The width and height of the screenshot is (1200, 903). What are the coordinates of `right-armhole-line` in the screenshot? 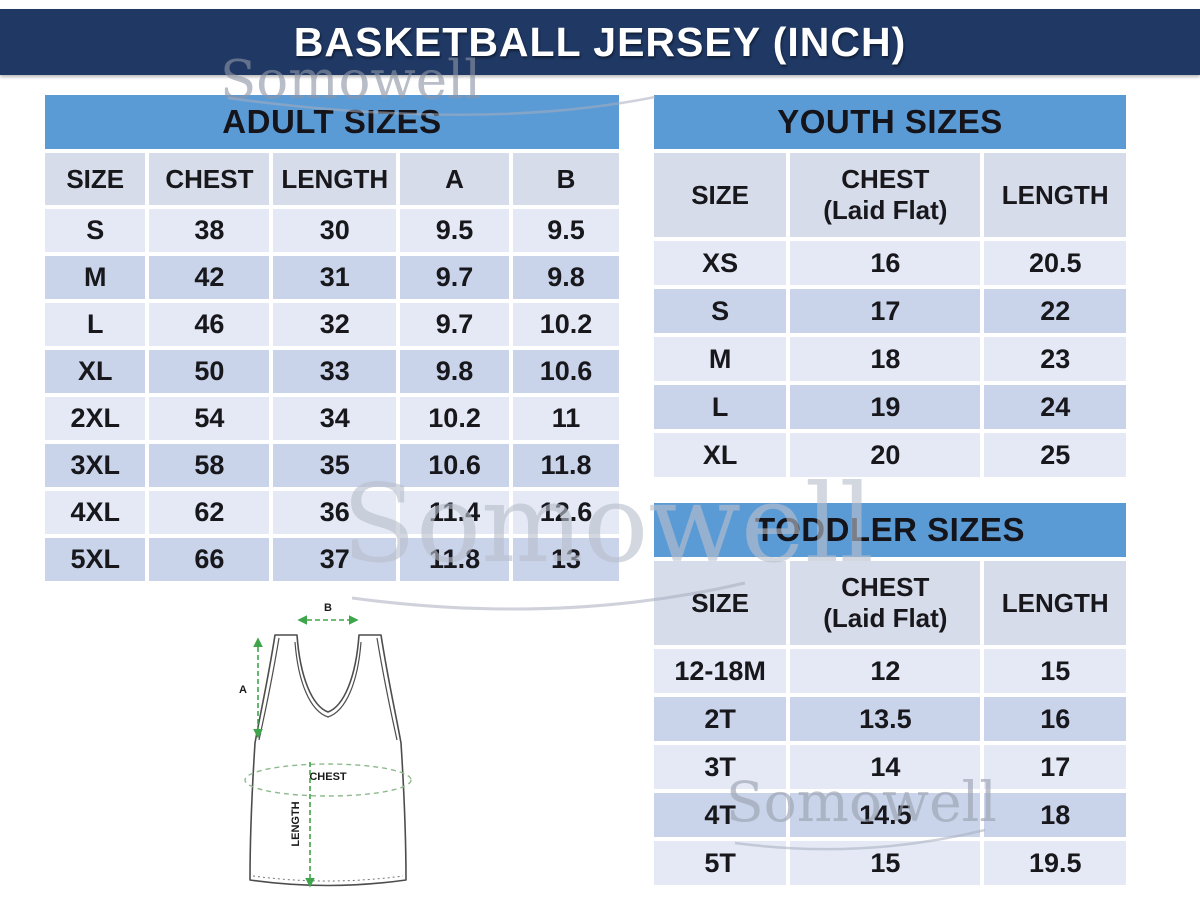 It's located at (387, 689).